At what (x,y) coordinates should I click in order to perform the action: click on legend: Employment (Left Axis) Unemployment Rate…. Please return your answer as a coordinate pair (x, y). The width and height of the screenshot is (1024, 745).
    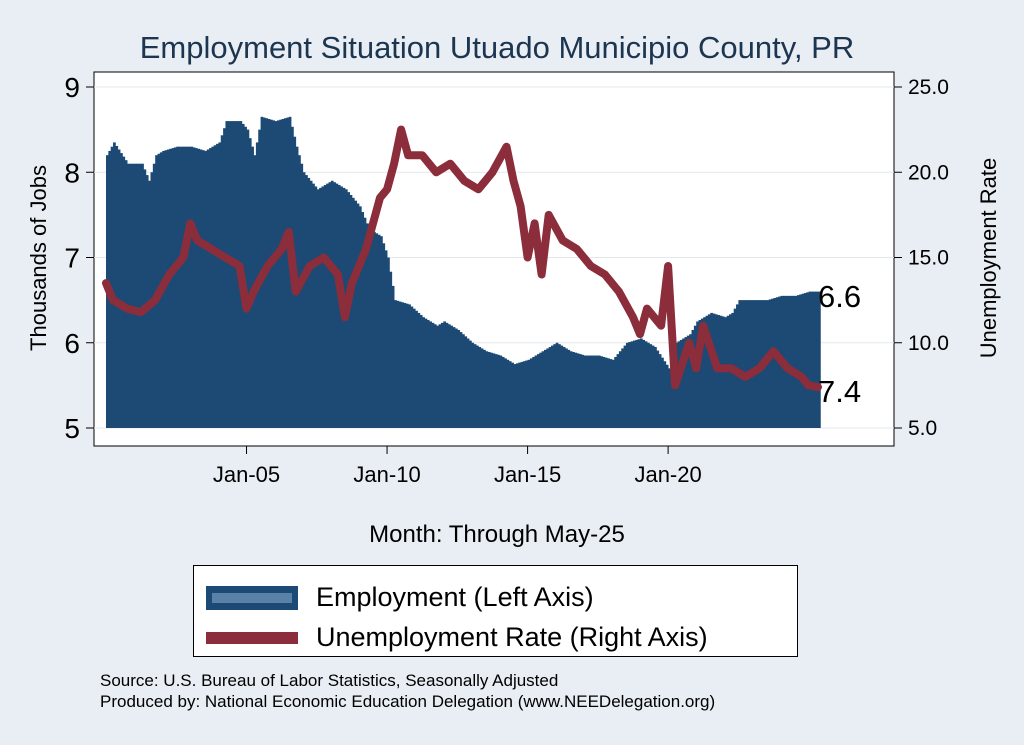
    Looking at the image, I should click on (495, 611).